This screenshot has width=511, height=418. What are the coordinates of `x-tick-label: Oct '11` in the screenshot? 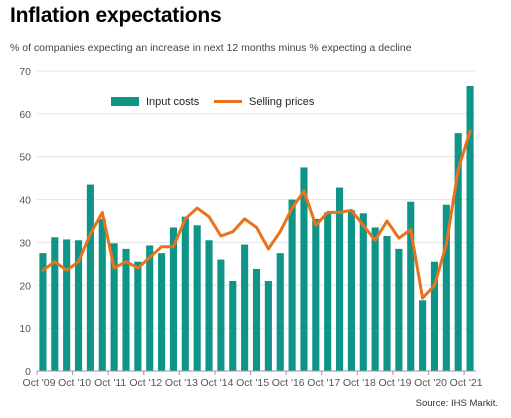 It's located at (110, 383).